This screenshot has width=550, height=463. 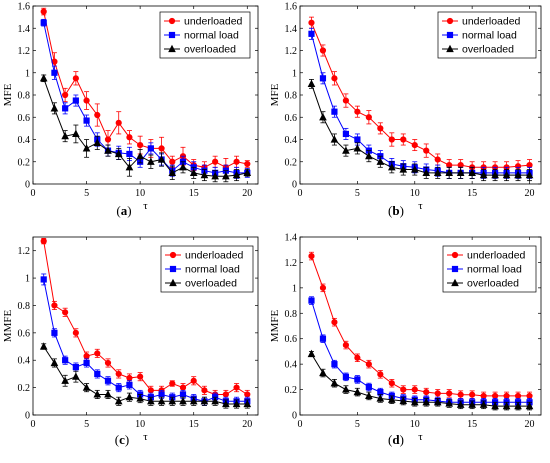 What do you see at coordinates (24, 251) in the screenshot?
I see `y-tick-label: 1.2` at bounding box center [24, 251].